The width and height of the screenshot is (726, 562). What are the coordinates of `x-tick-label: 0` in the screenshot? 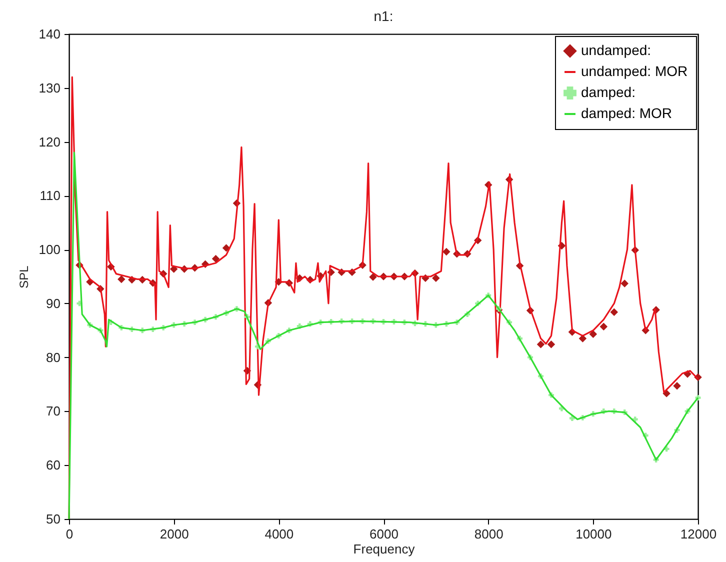 It's located at (70, 534).